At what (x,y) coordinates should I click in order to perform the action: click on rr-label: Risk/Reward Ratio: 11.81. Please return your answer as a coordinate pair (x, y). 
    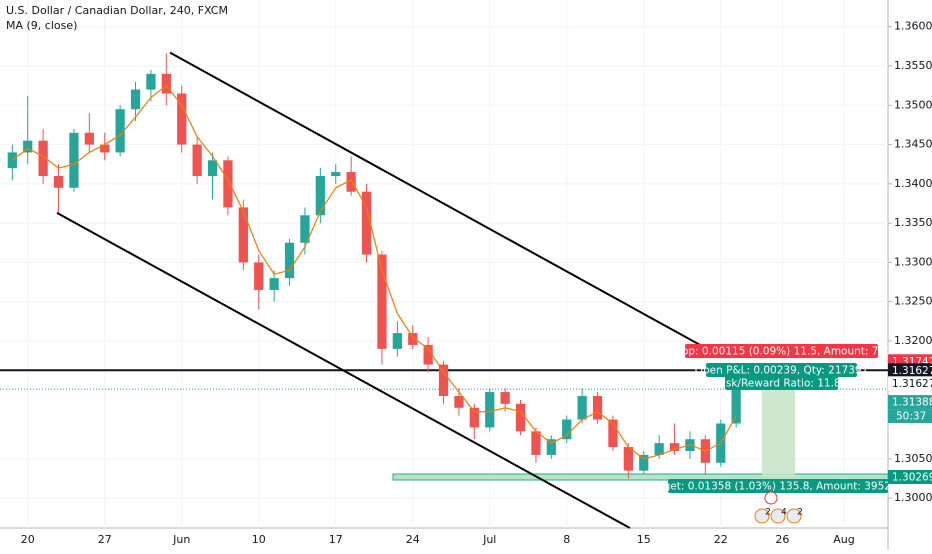
    Looking at the image, I should click on (782, 384).